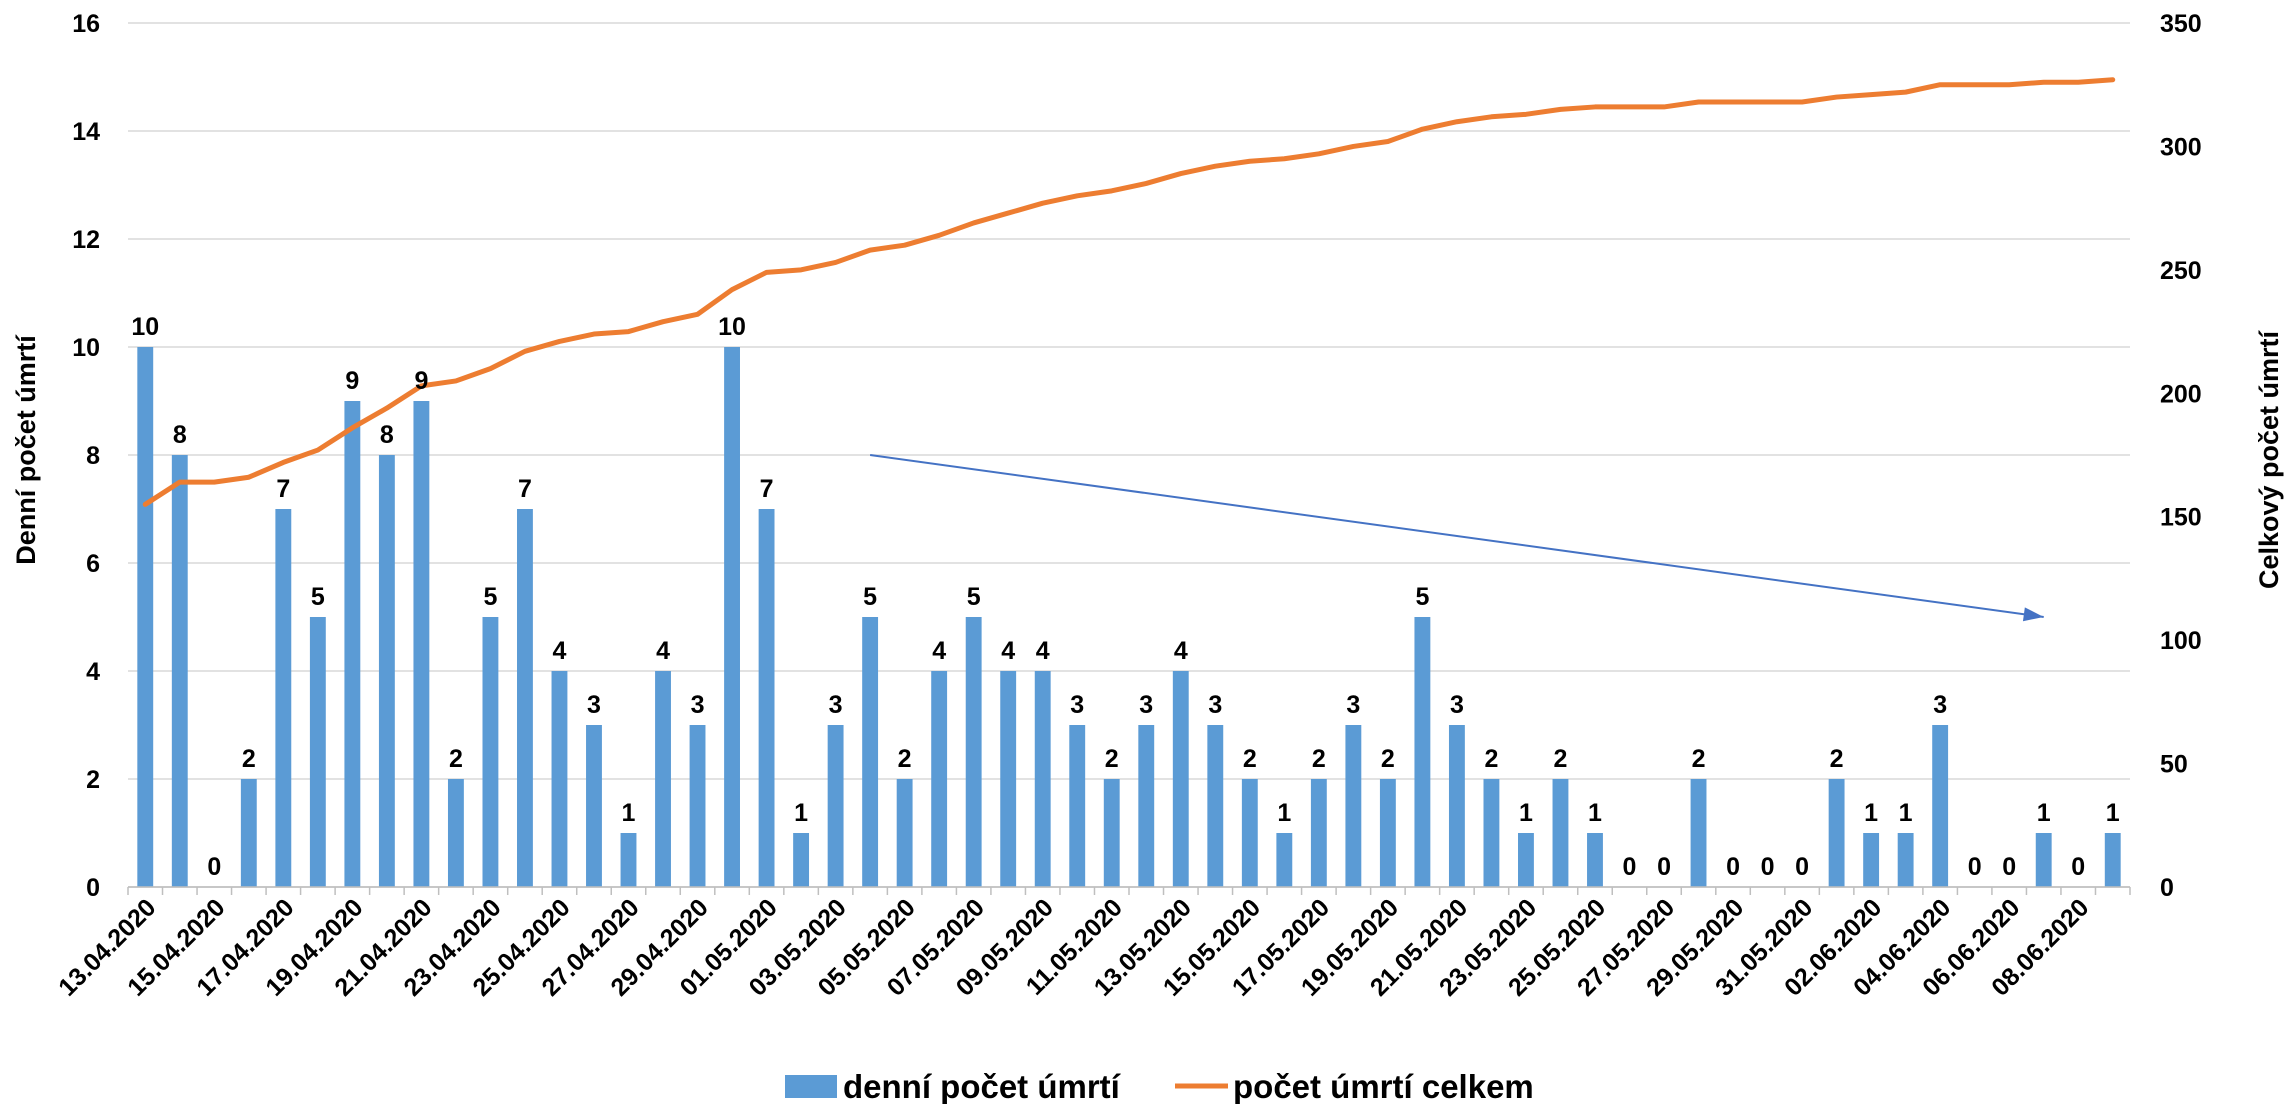  I want to click on y-left-tick-label: 0, so click(93, 888).